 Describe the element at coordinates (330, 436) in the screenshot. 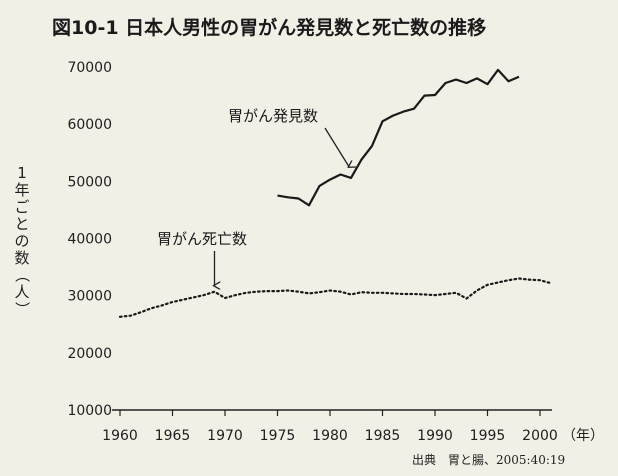

I see `x-tick-label: 1980` at that location.